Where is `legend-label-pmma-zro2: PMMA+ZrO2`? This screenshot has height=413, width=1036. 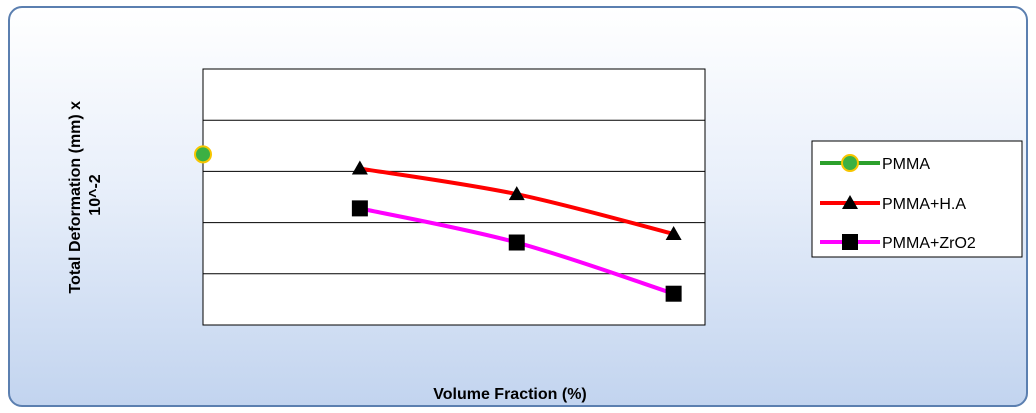
legend-label-pmma-zro2: PMMA+ZrO2 is located at coordinates (929, 243).